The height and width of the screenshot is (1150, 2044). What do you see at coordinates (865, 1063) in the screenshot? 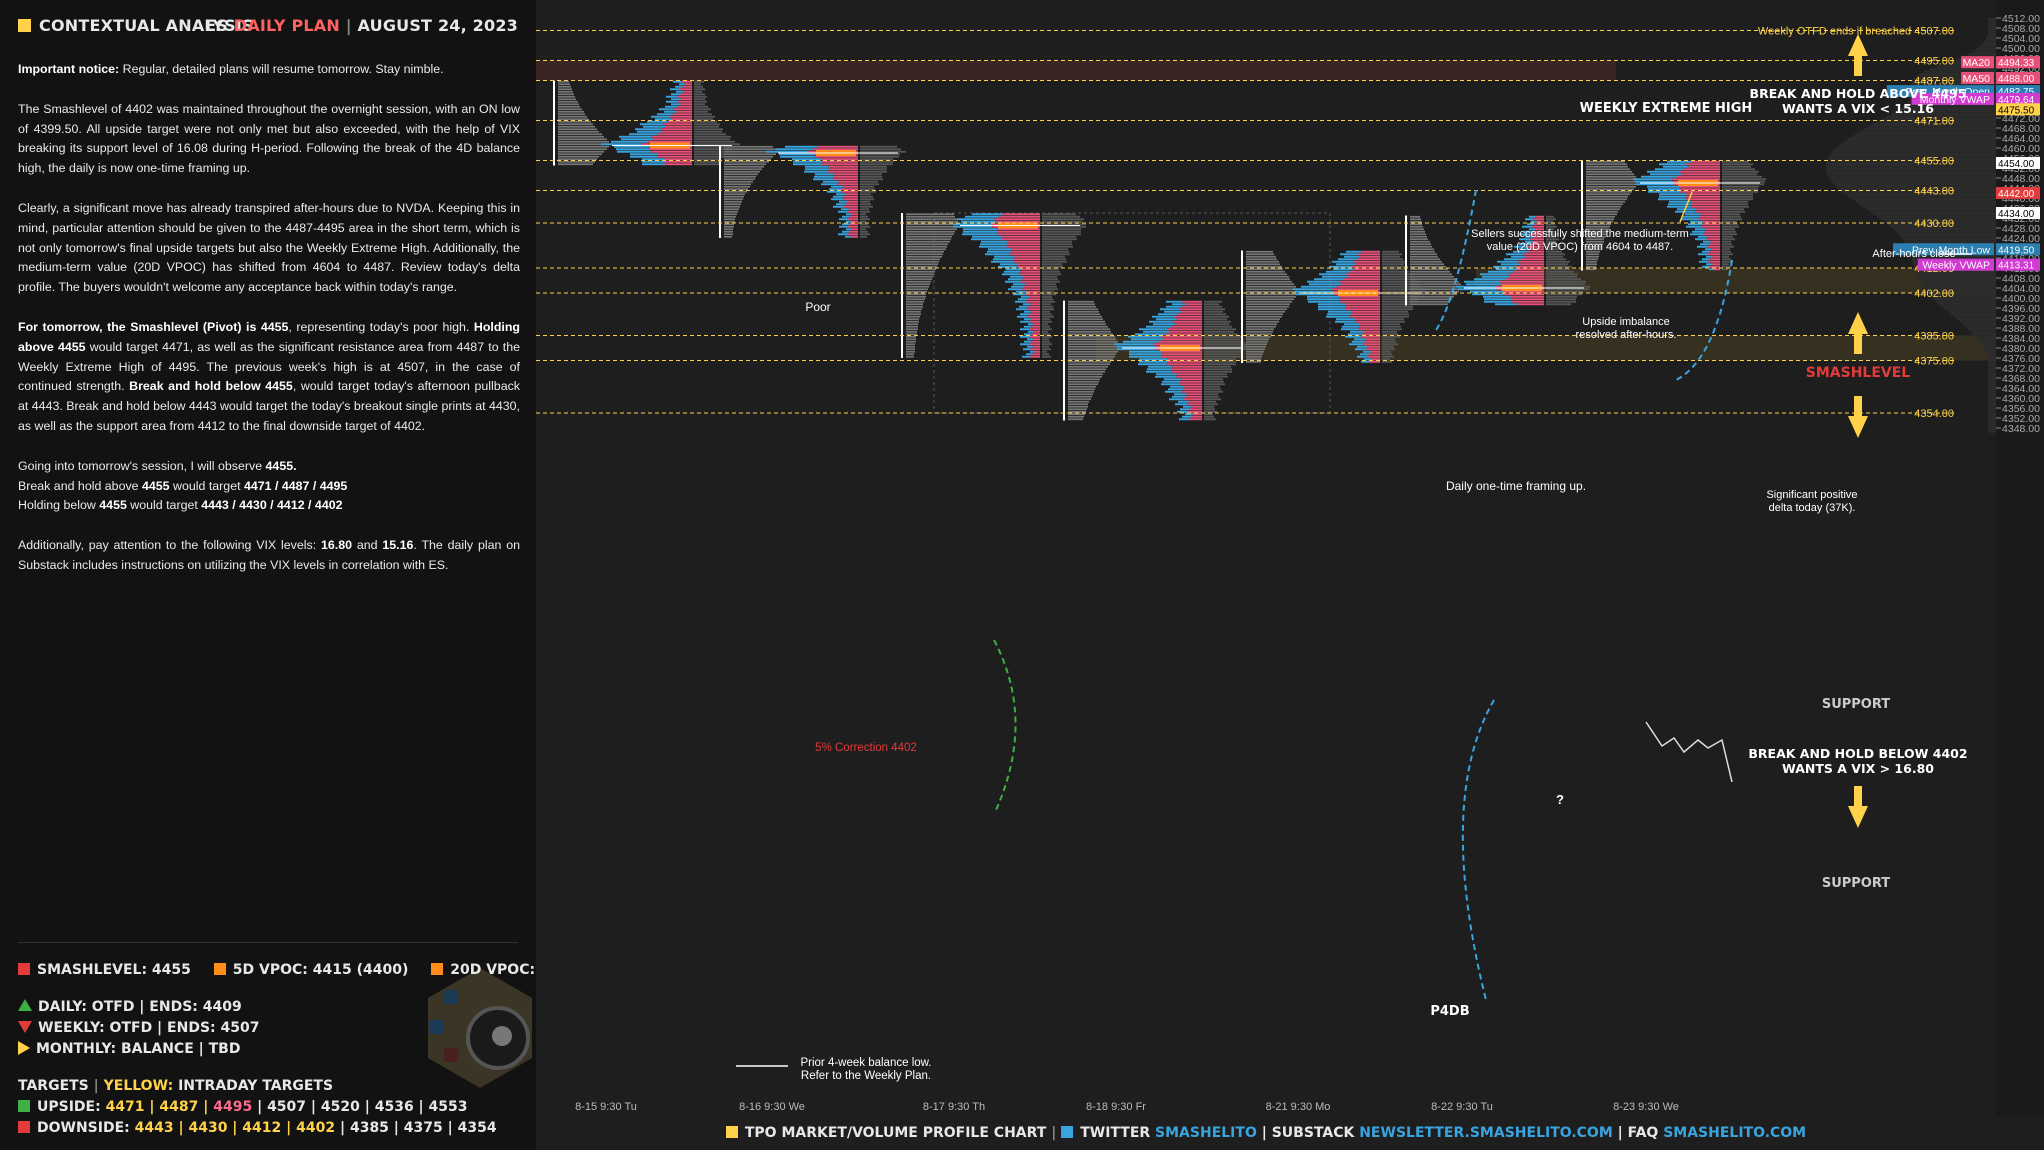
I see `prior-balance-1: Prior 4-week balance low.` at bounding box center [865, 1063].